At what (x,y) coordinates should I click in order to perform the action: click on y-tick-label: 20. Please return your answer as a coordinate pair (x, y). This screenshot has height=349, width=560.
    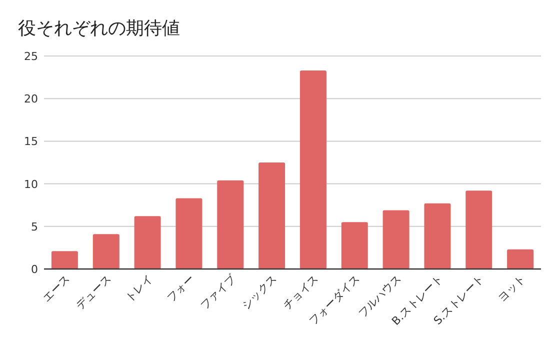
    Looking at the image, I should click on (31, 99).